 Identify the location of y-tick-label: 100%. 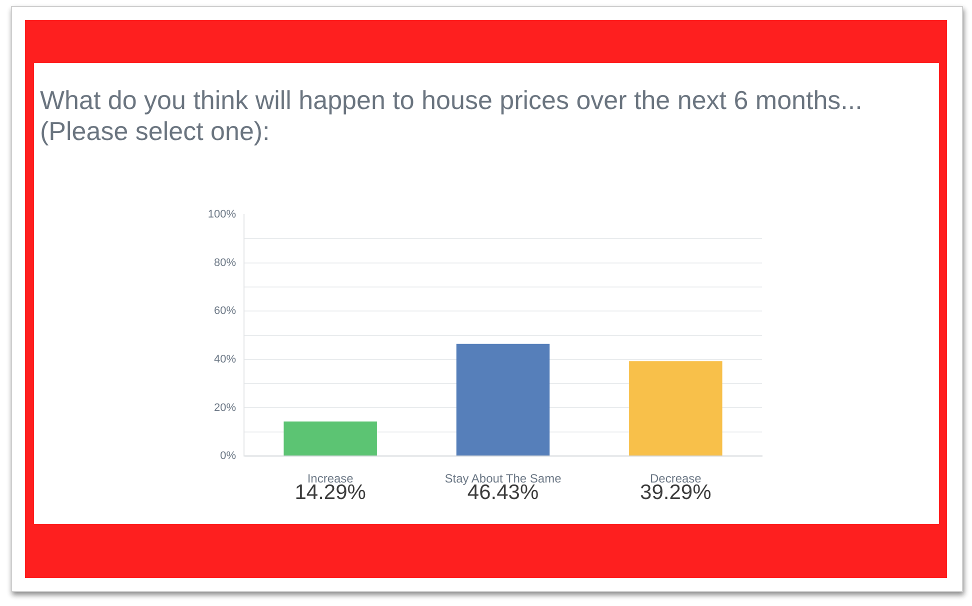
(222, 214).